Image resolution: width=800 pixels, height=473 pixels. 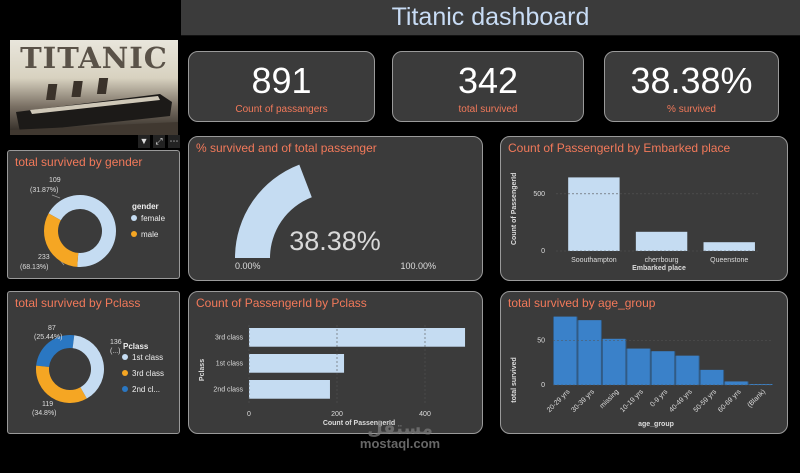 What do you see at coordinates (44, 190) in the screenshot?
I see `male-pct-label: (31.87%)` at bounding box center [44, 190].